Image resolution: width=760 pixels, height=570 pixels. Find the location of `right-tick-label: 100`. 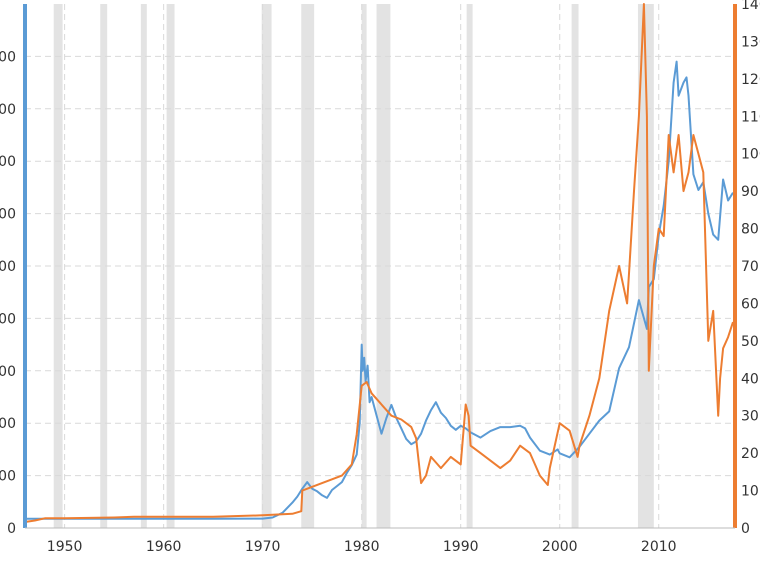

right-tick-label: 100 is located at coordinates (750, 155).